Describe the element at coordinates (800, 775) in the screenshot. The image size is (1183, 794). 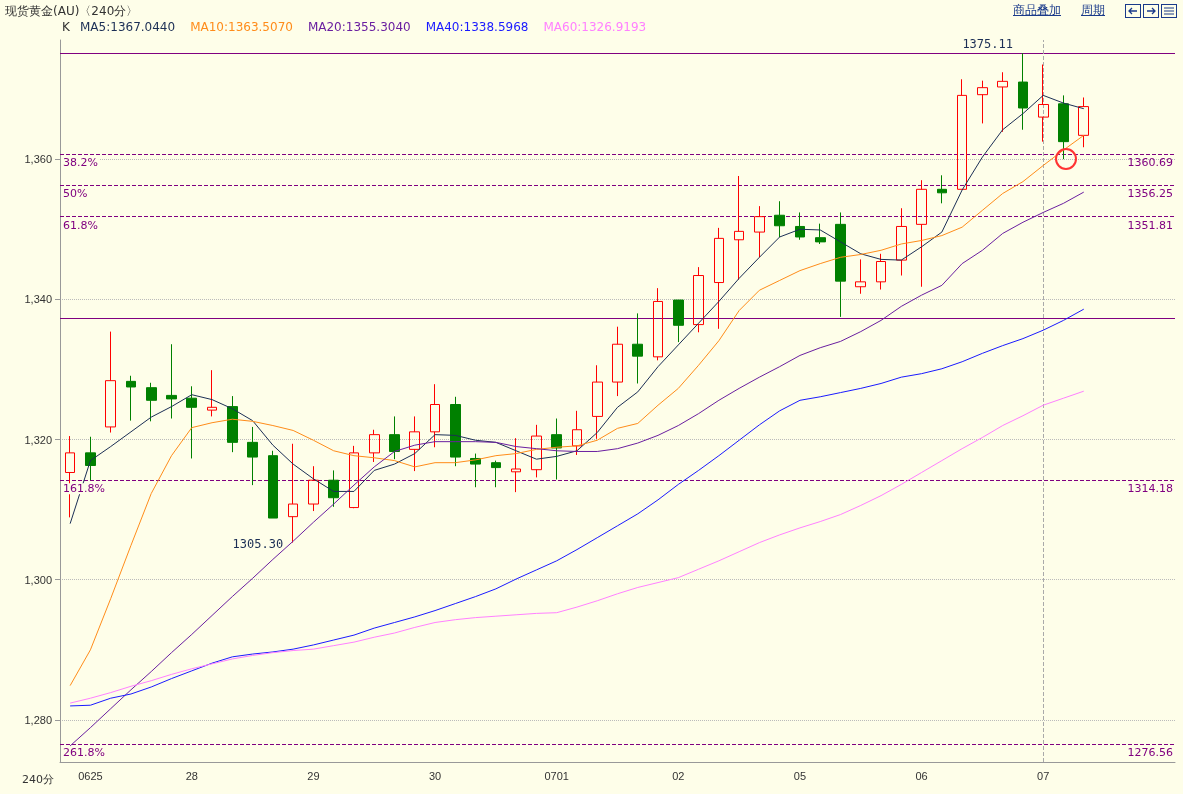
I see `x-tick-label: 05` at that location.